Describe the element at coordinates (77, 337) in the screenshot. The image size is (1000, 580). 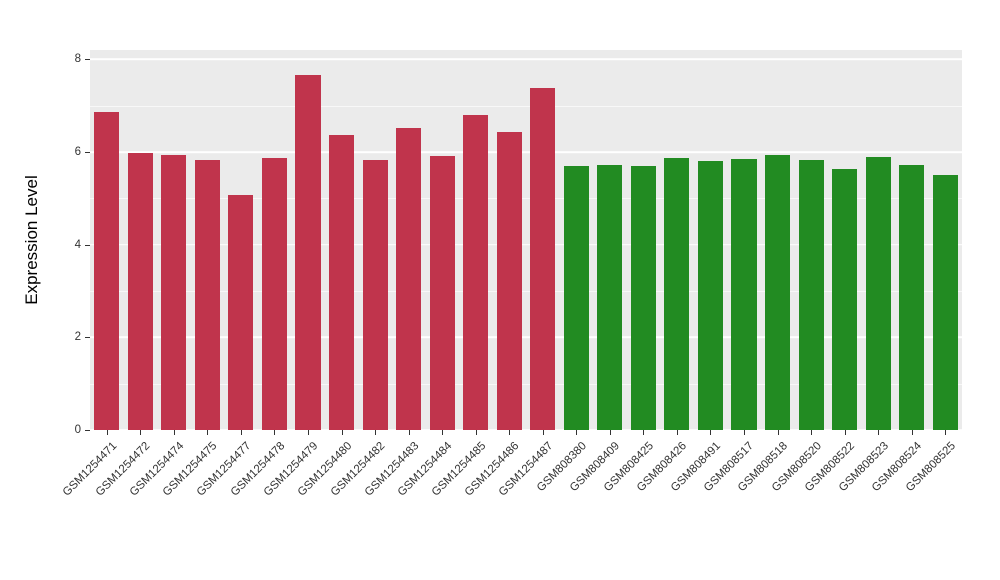
I see `y-tick-label: 2` at that location.